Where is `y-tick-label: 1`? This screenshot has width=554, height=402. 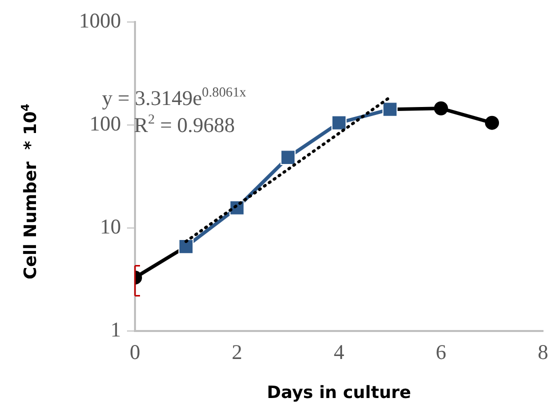 y-tick-label: 1 is located at coordinates (115, 330).